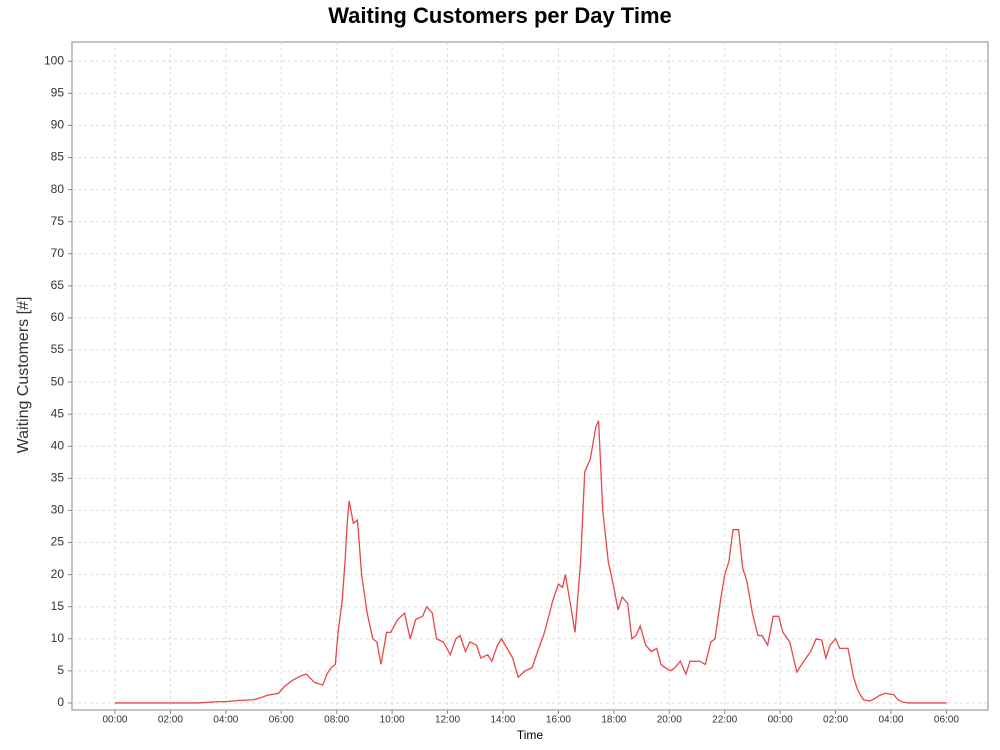 The image size is (1000, 750). I want to click on x-tick-label: 18:00, so click(613, 720).